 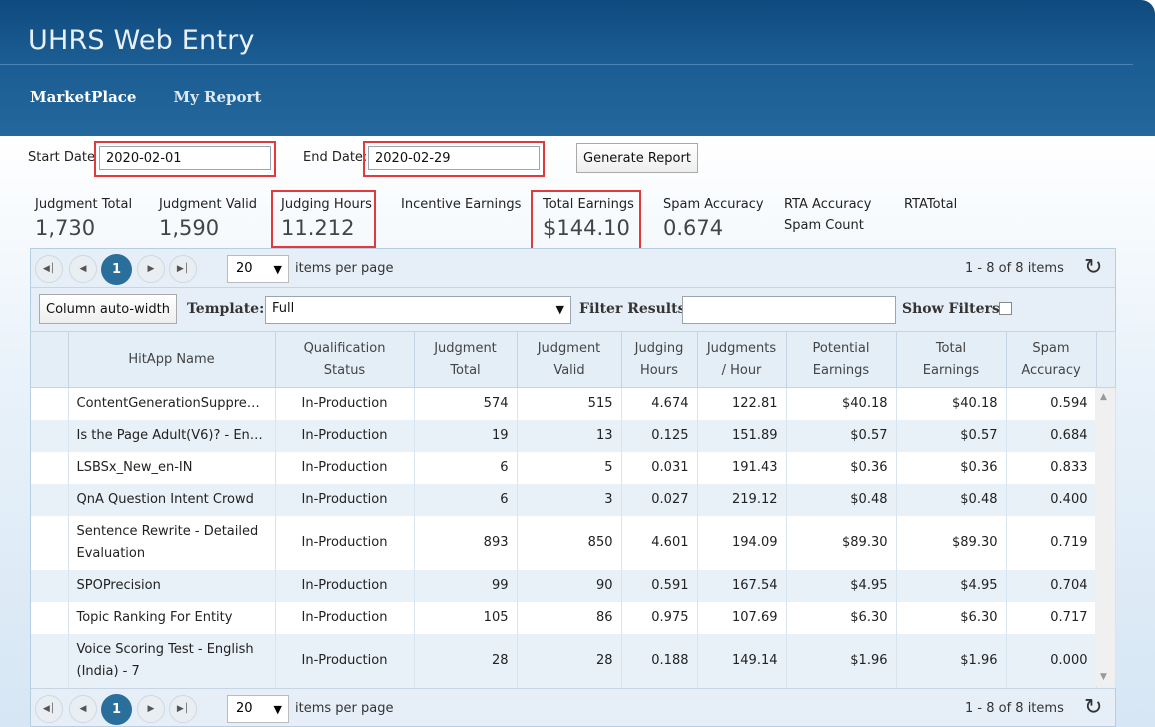 I want to click on col-hitapp-name: HitApp Name, so click(x=172, y=359).